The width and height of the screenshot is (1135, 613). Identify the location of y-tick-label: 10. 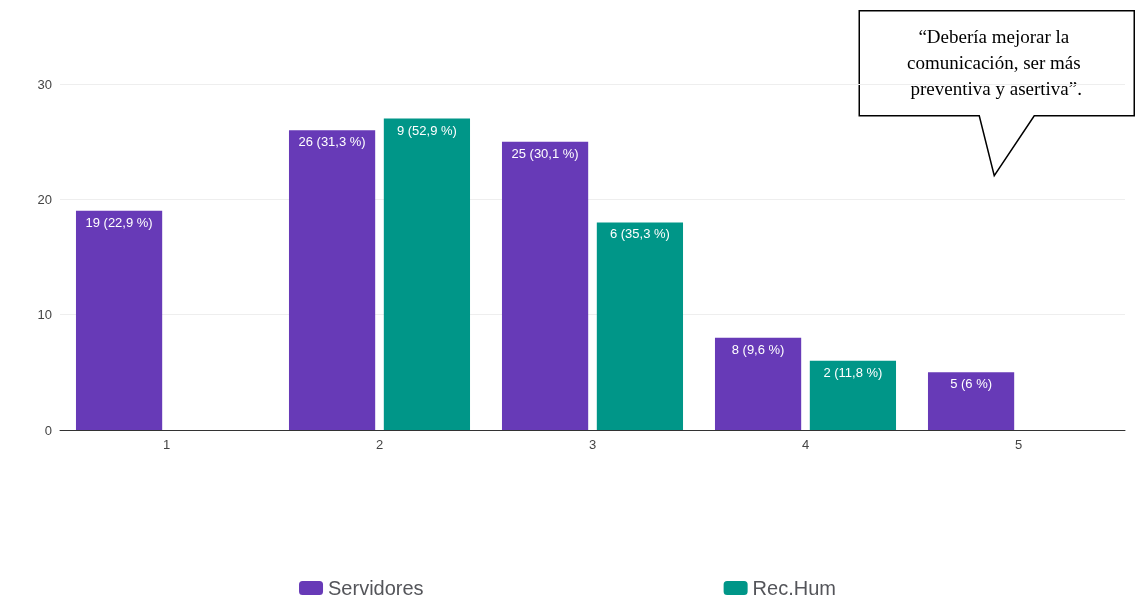
(44, 315).